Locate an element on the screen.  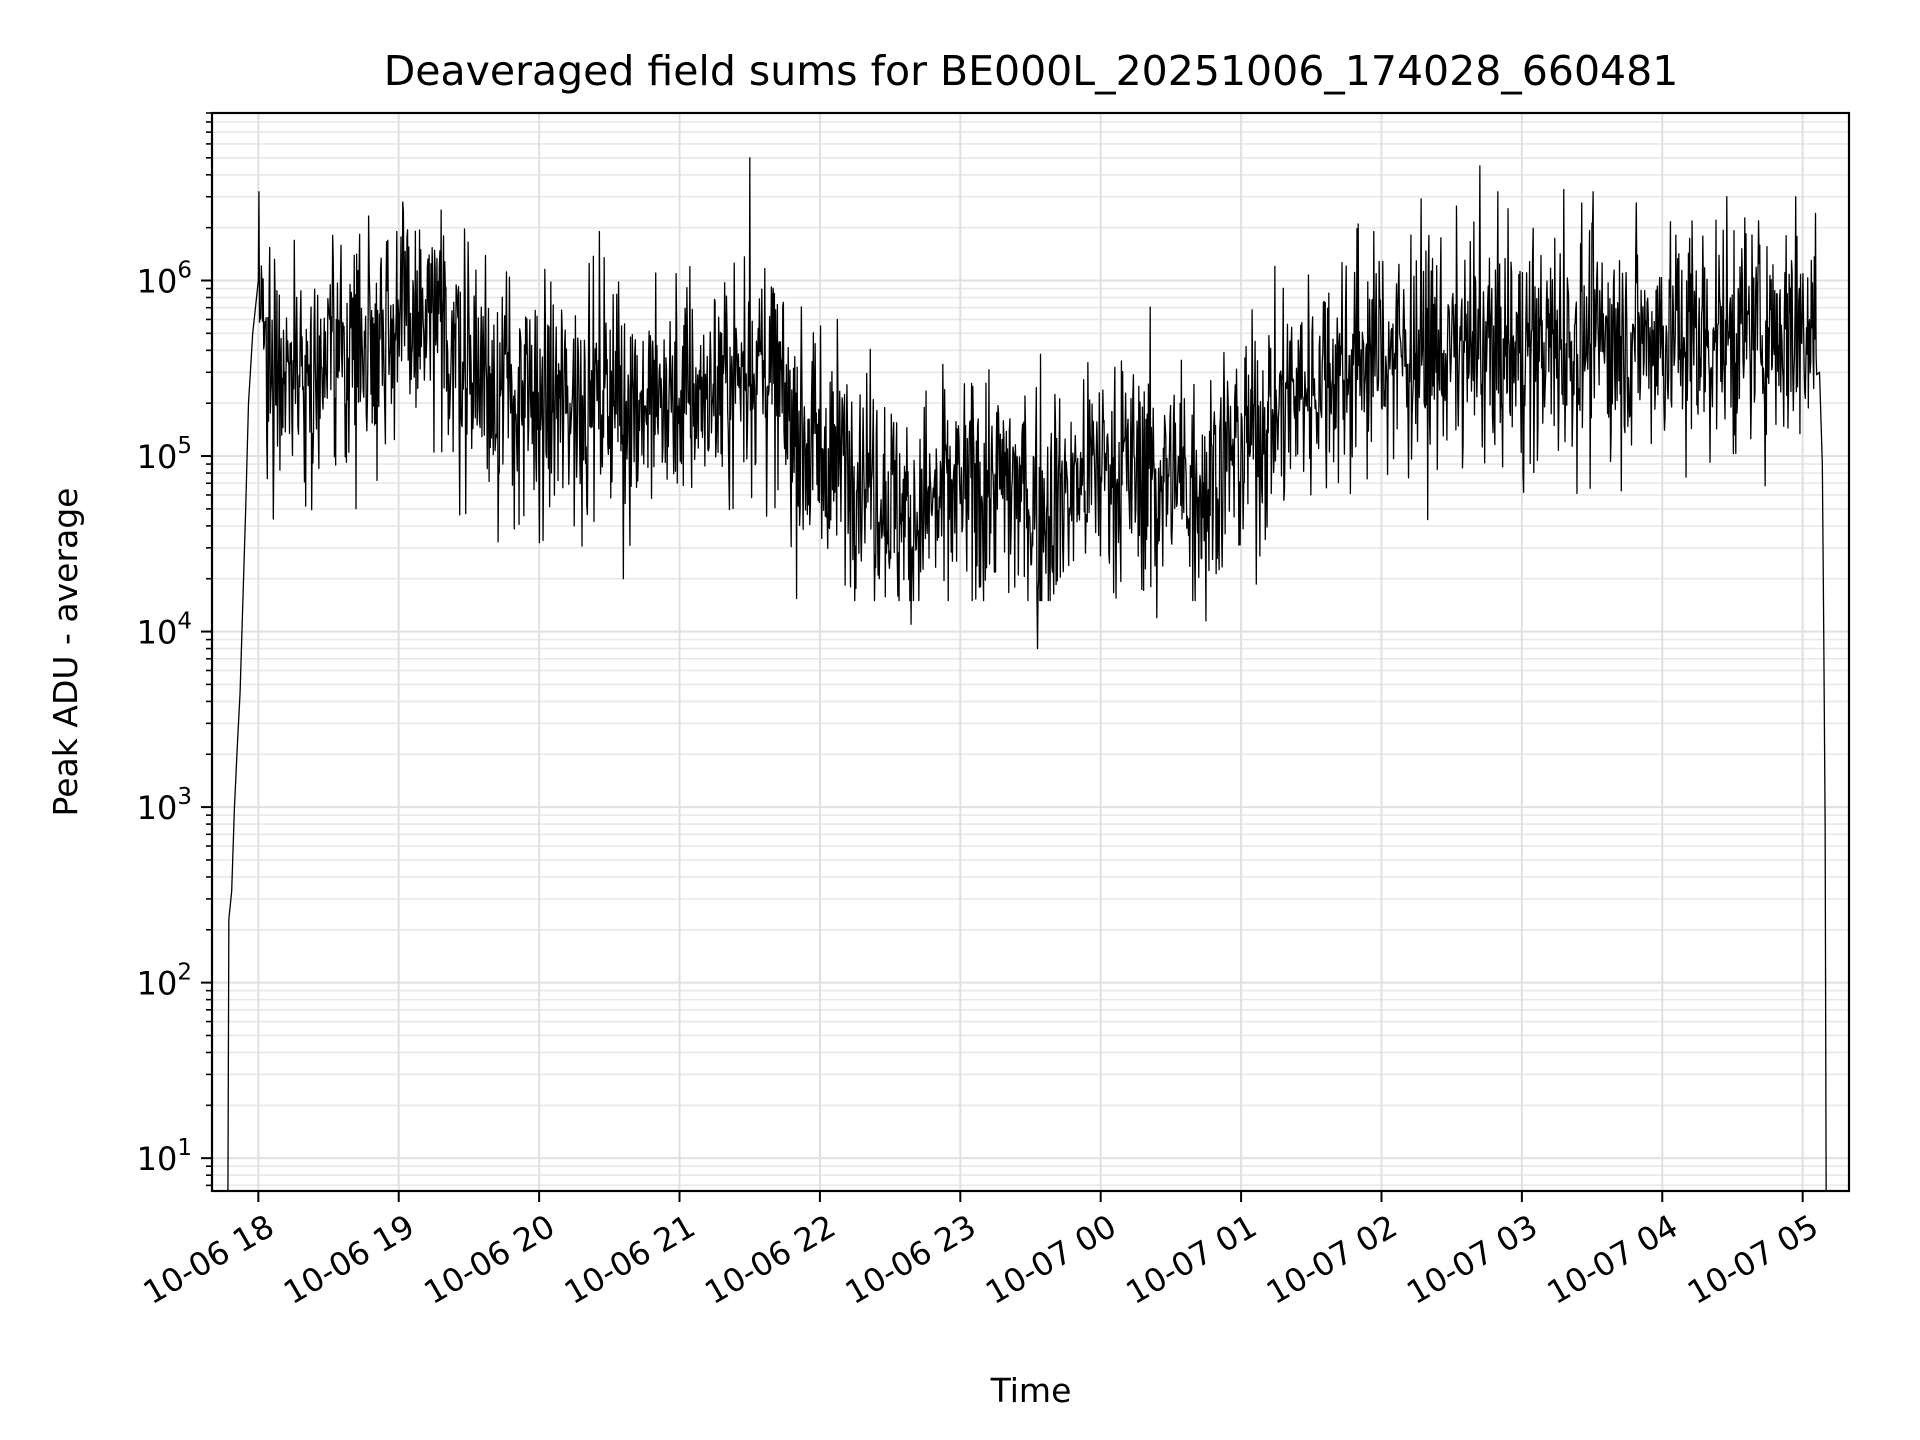
y-axis: 10¹ 10² 10³ 10⁴ 10⁵ 10⁶ is located at coordinates (174, 649).